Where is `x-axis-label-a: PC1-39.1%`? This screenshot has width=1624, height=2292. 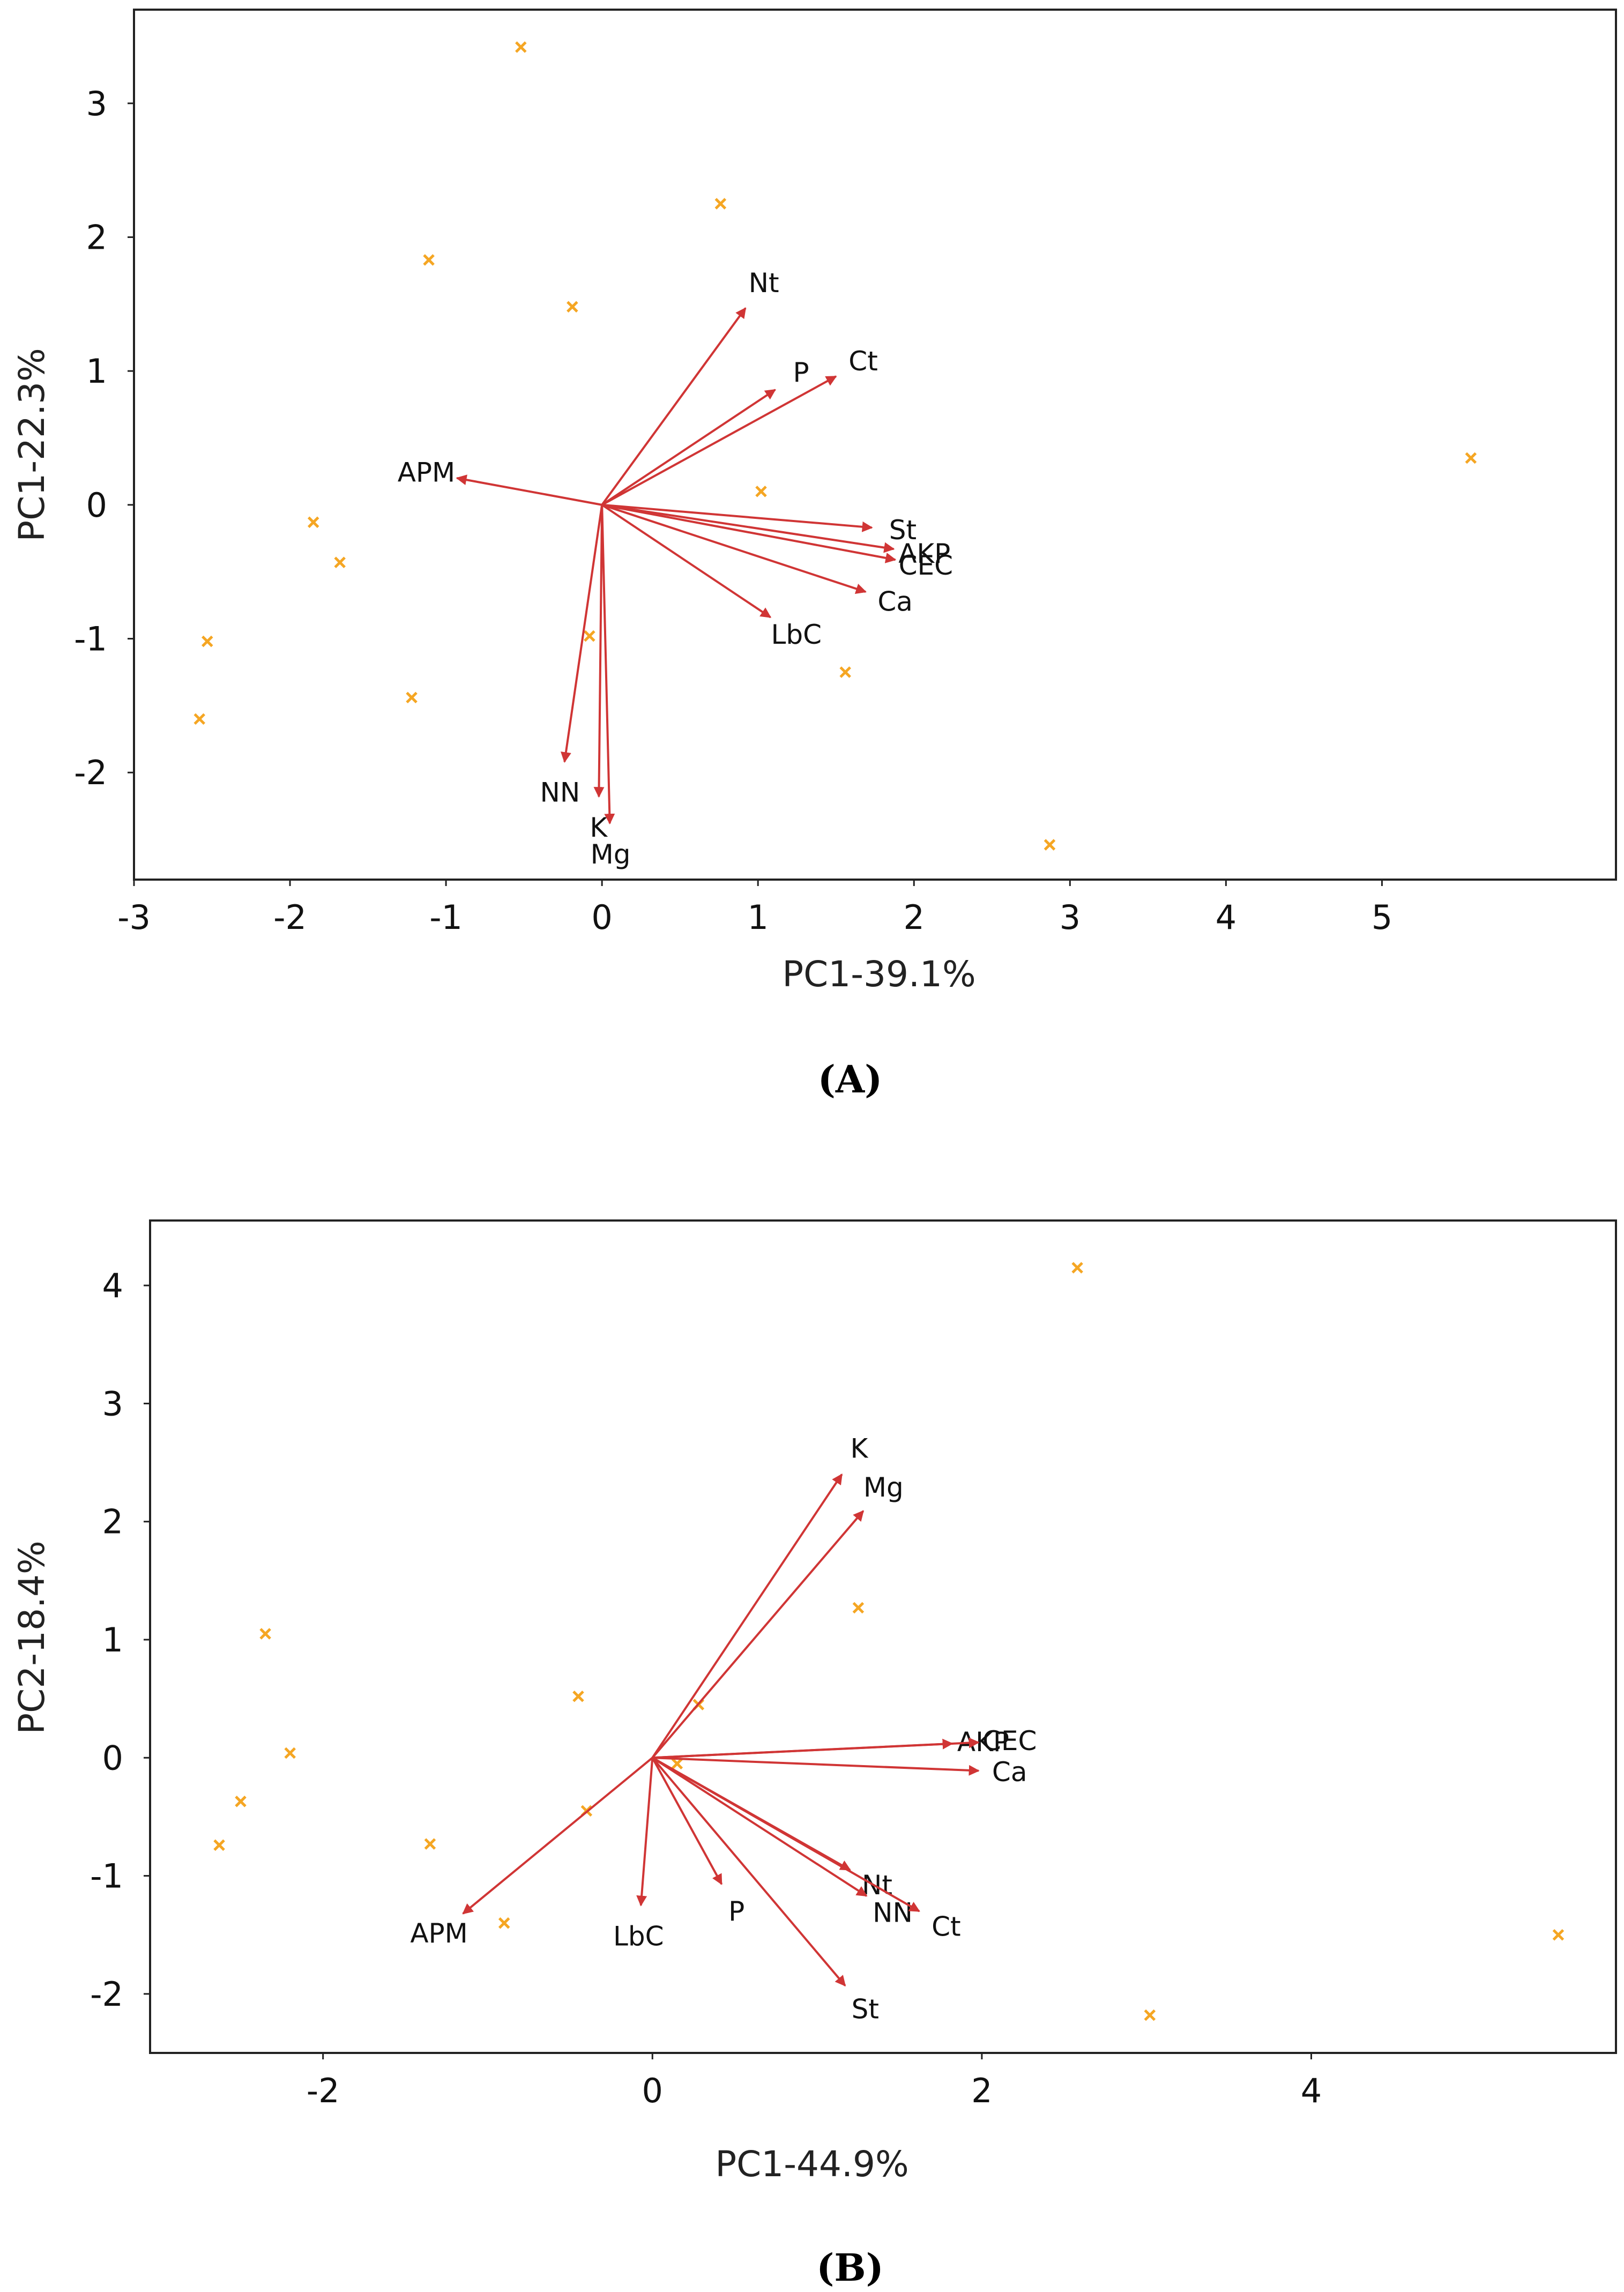 x-axis-label-a: PC1-39.1% is located at coordinates (878, 974).